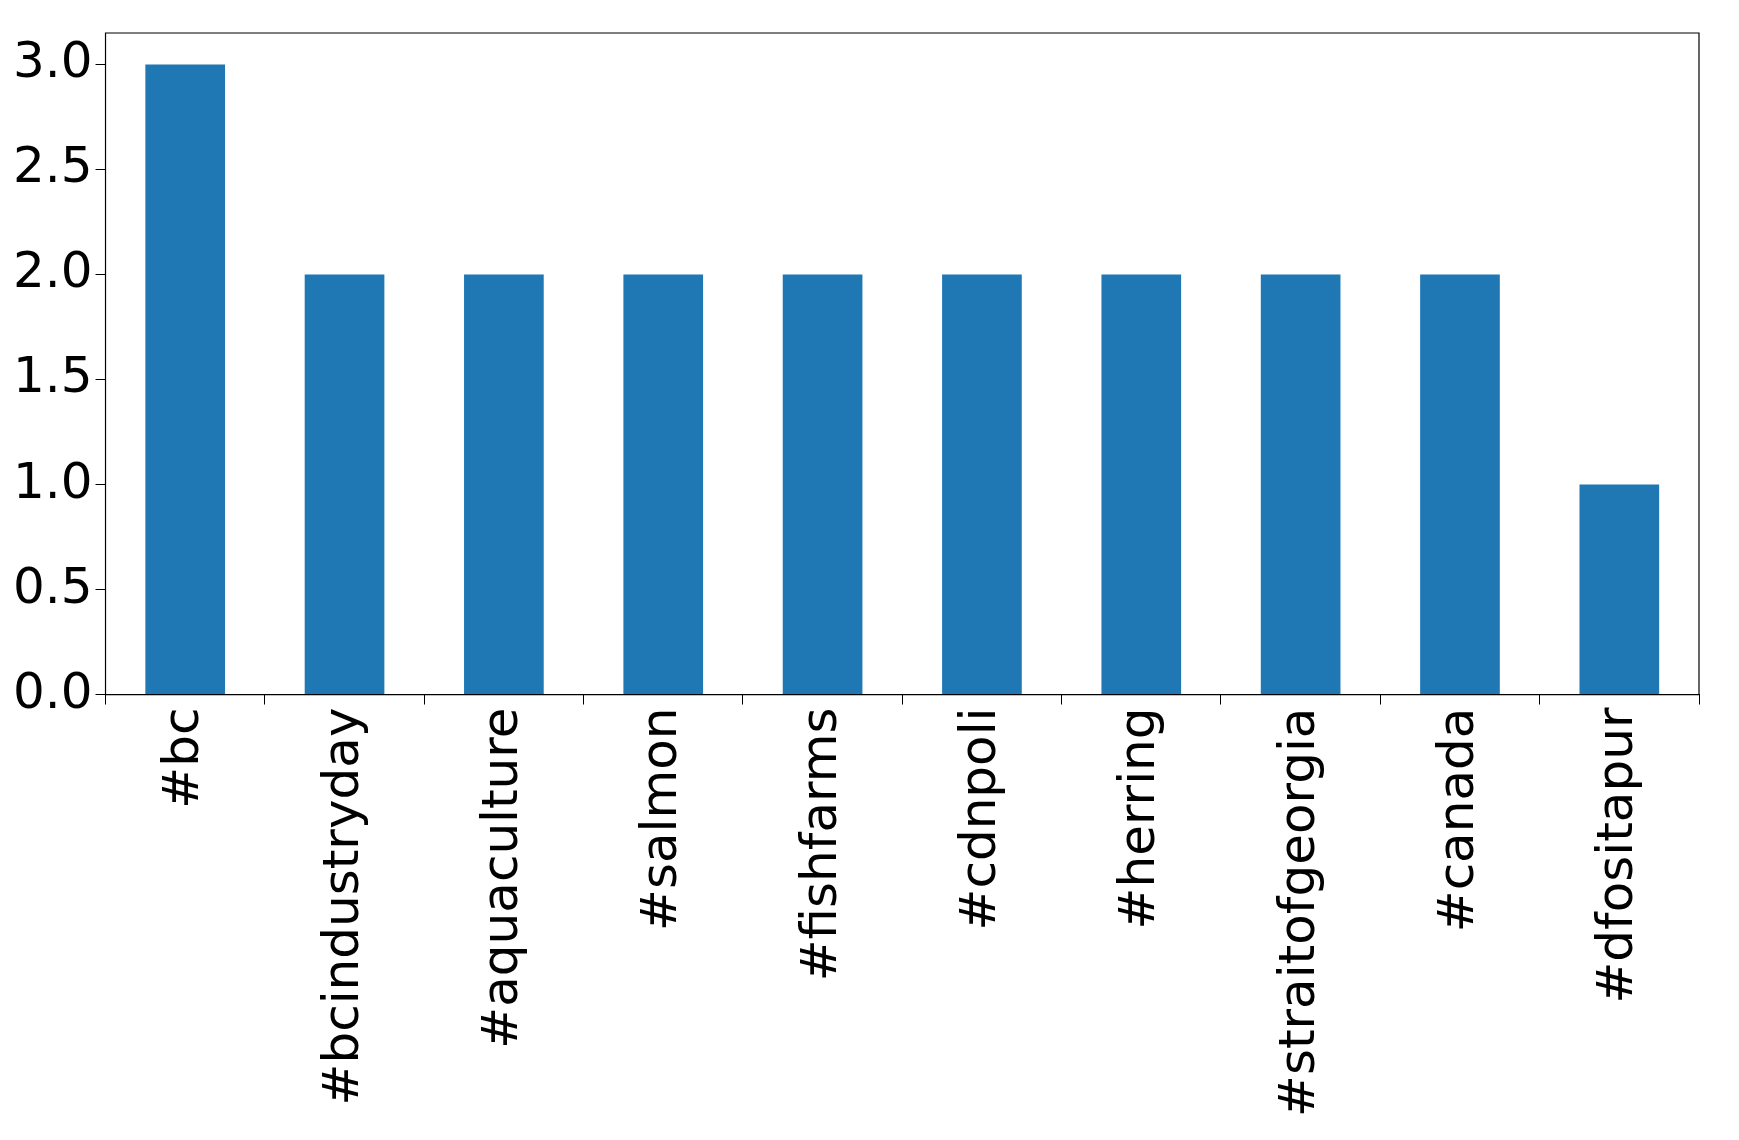 This screenshot has width=1739, height=1140. What do you see at coordinates (1455, 820) in the screenshot?
I see `x-tick-label: #canada` at bounding box center [1455, 820].